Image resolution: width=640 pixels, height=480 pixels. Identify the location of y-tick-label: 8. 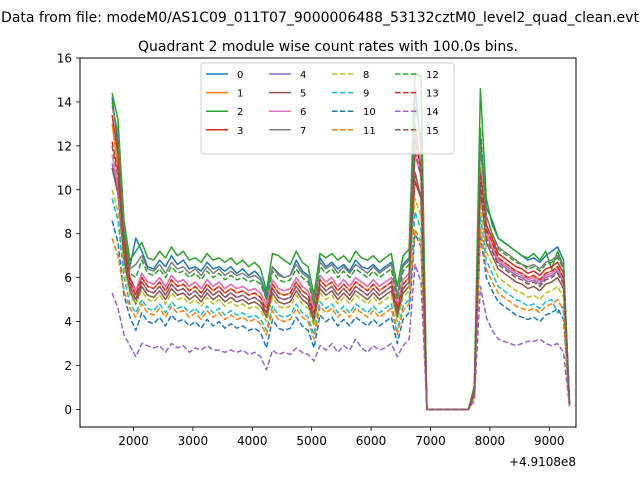
(68, 234).